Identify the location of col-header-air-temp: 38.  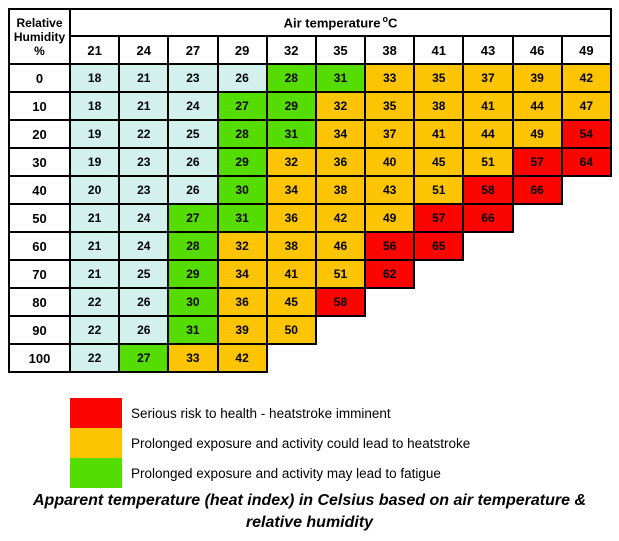
(390, 50).